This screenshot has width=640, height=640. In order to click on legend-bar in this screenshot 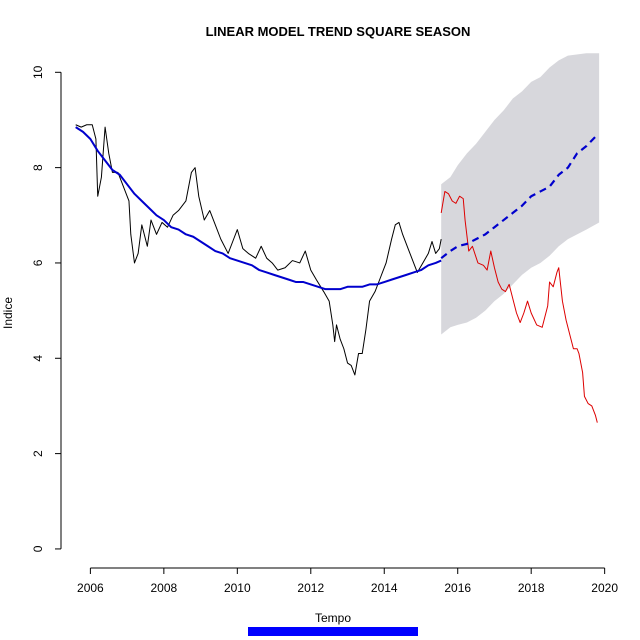, I will do `click(333, 631)`.